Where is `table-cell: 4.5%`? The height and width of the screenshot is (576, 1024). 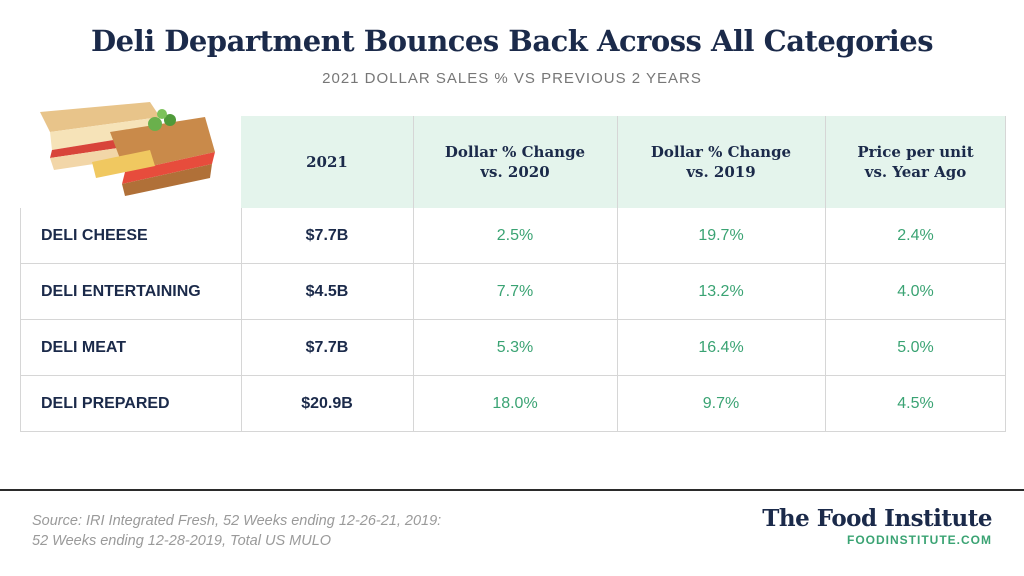
table-cell: 4.5% is located at coordinates (915, 403).